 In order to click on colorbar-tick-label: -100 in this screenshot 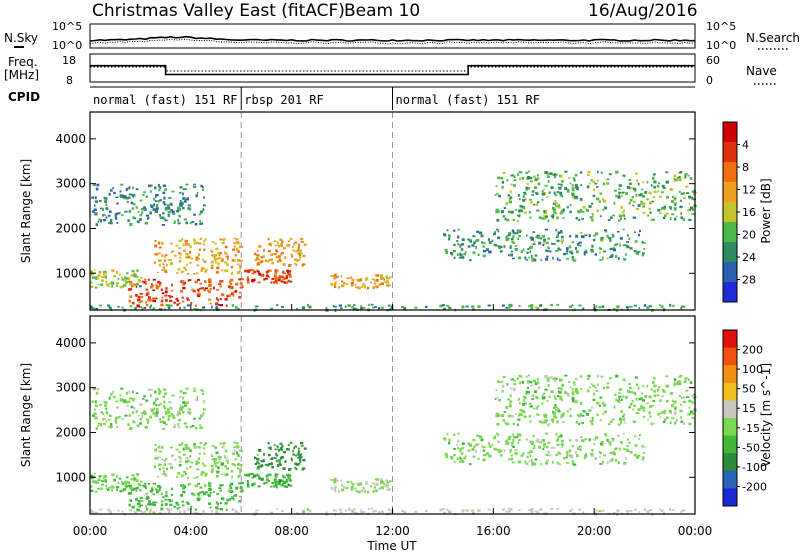, I will do `click(754, 467)`.